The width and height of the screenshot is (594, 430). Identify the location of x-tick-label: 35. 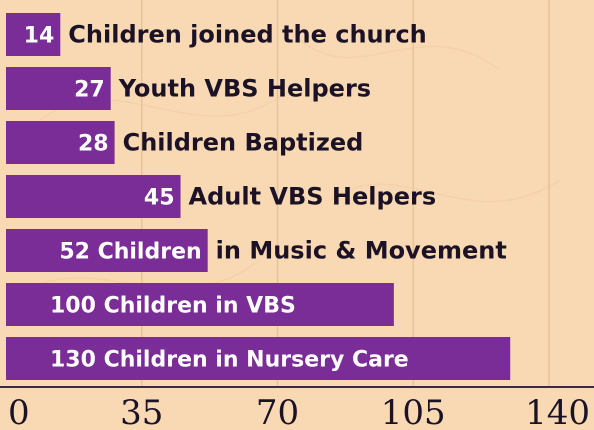
(141, 411).